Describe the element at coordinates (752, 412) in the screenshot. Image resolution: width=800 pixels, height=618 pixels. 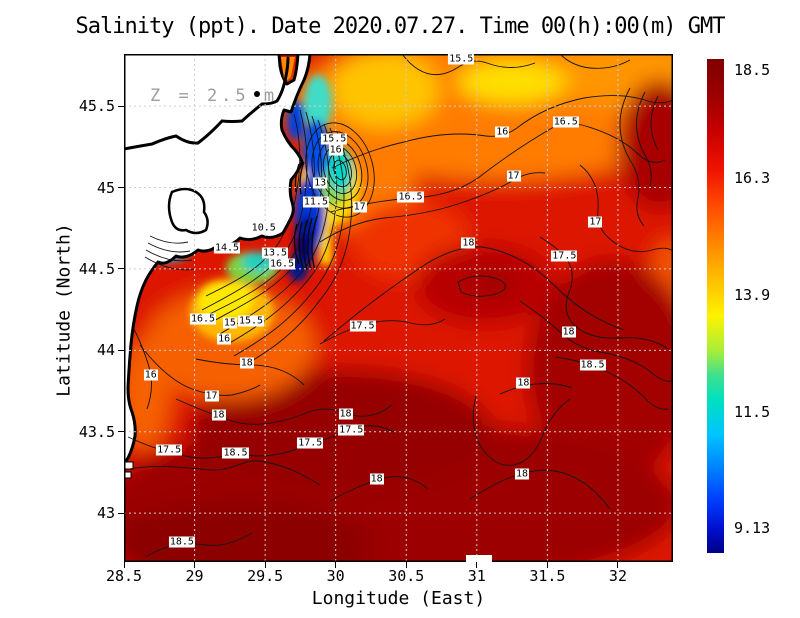
I see `colorbar-tick-label: 11.5` at that location.